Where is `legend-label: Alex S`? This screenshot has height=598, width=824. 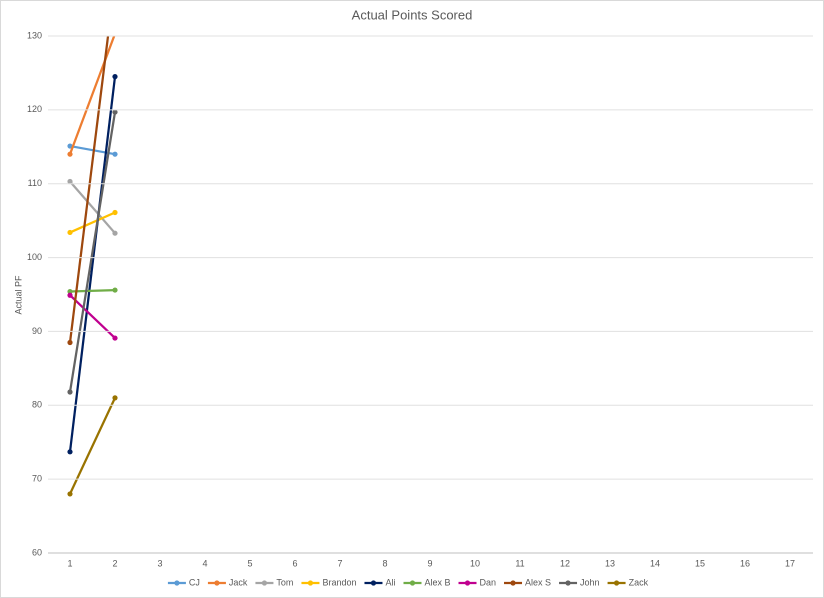 legend-label: Alex S is located at coordinates (538, 582).